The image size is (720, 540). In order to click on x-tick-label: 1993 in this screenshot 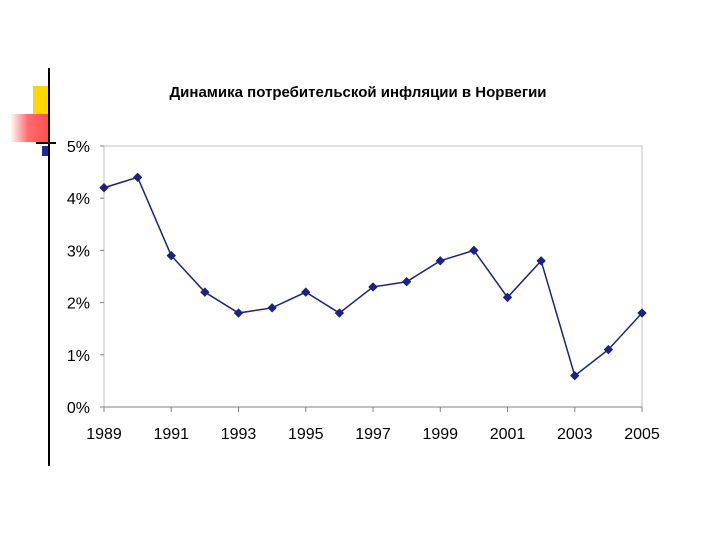, I will do `click(239, 434)`.